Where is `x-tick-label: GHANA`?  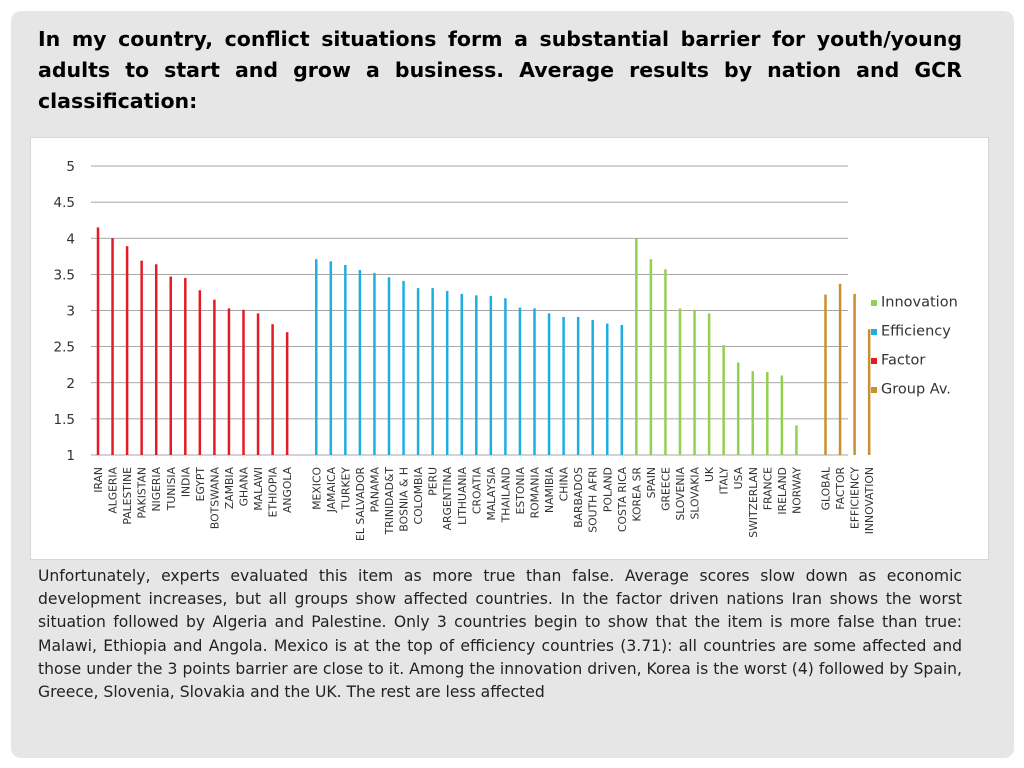 x-tick-label: GHANA is located at coordinates (244, 486).